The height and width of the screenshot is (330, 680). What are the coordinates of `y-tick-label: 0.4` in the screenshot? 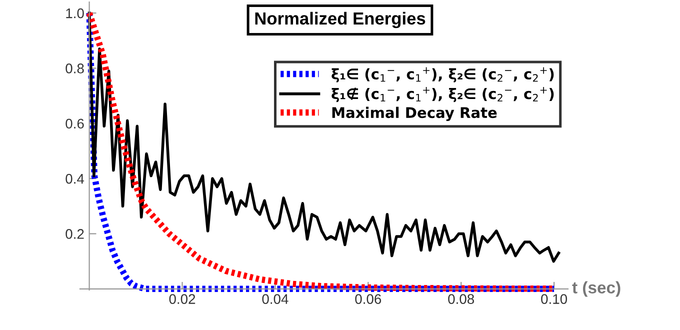 It's located at (75, 179).